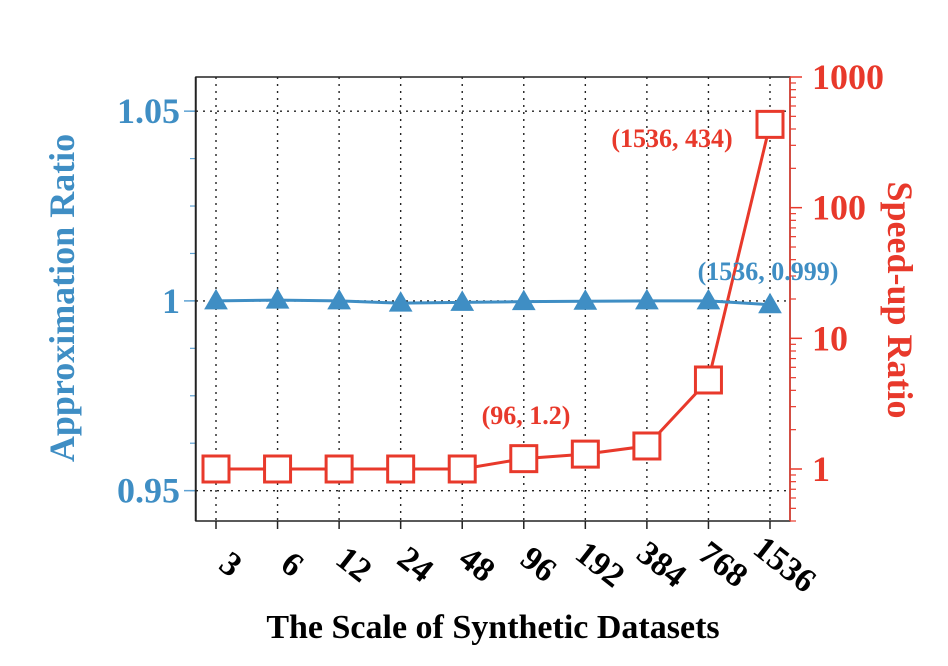 The width and height of the screenshot is (948, 666). Describe the element at coordinates (230, 565) in the screenshot. I see `x-tick-label: 3` at that location.